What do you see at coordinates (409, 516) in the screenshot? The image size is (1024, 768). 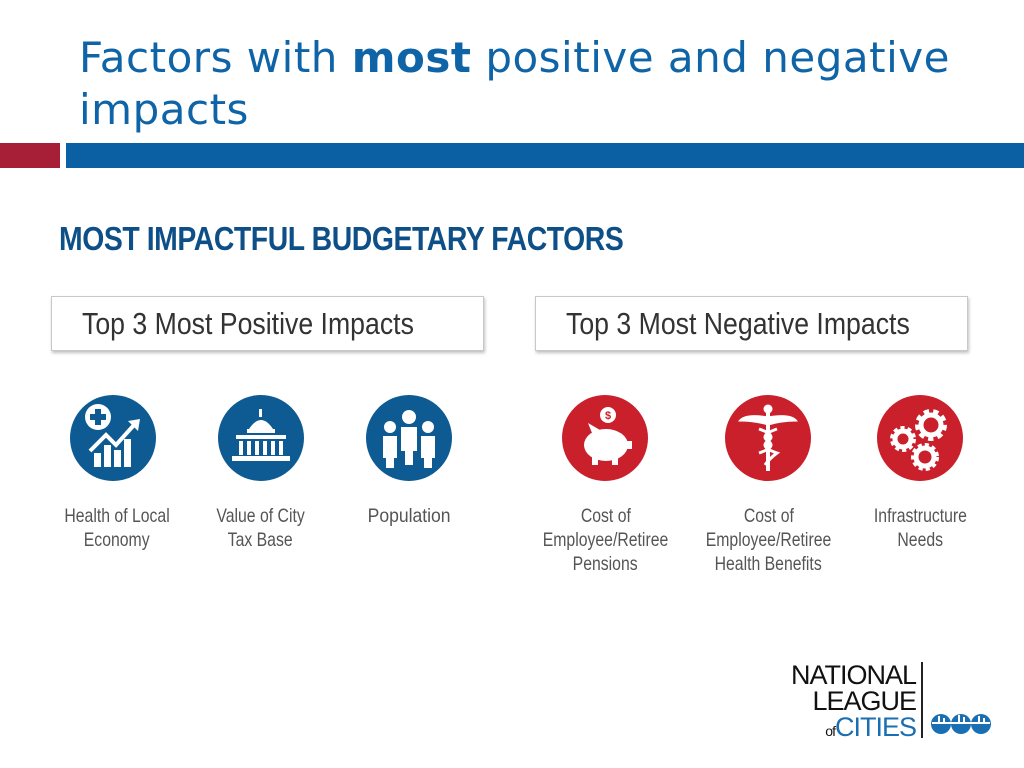 I see `label-population: Population` at bounding box center [409, 516].